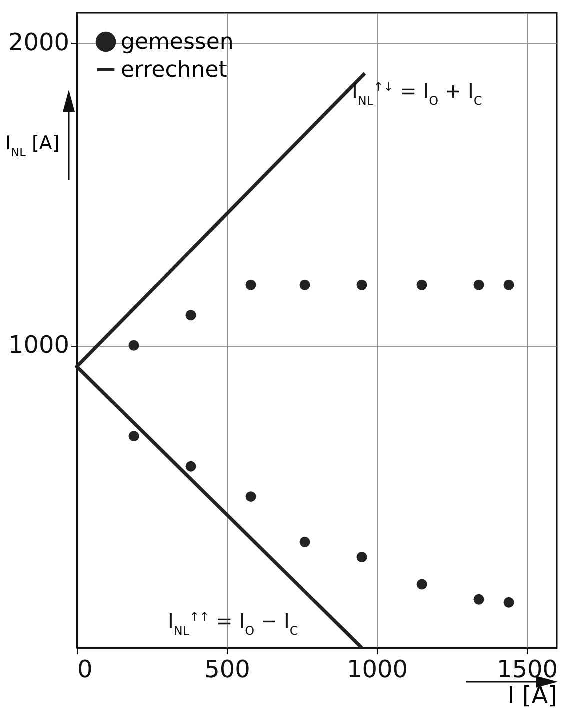  What do you see at coordinates (377, 670) in the screenshot?
I see `x-tick-label: 1000` at bounding box center [377, 670].